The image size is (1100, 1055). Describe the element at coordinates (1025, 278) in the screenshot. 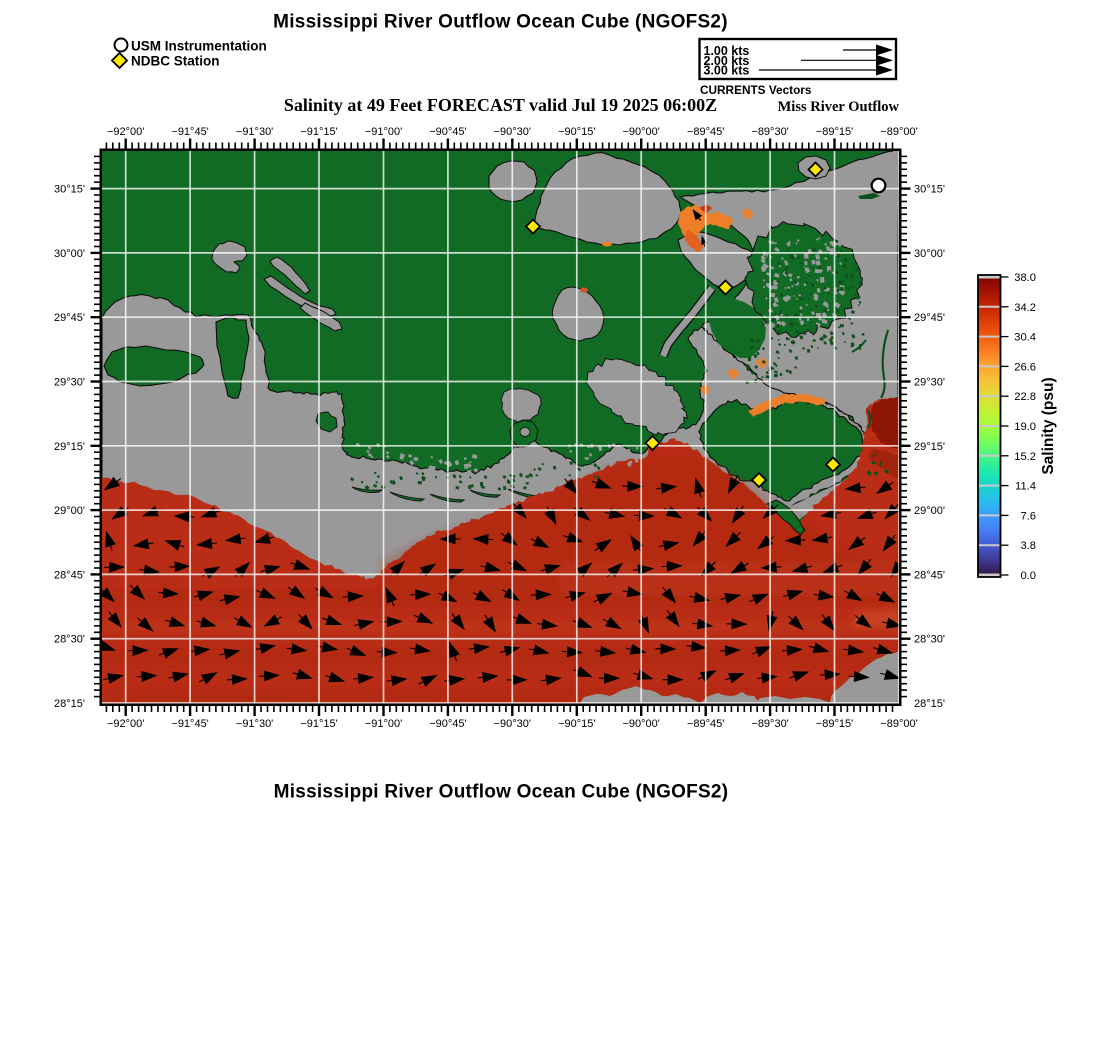

I see `svg-text: 38.0` at that location.